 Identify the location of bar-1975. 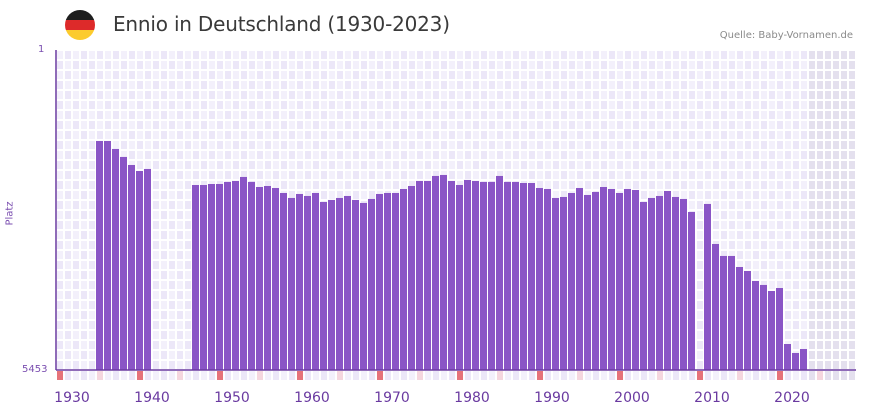
(419, 275).